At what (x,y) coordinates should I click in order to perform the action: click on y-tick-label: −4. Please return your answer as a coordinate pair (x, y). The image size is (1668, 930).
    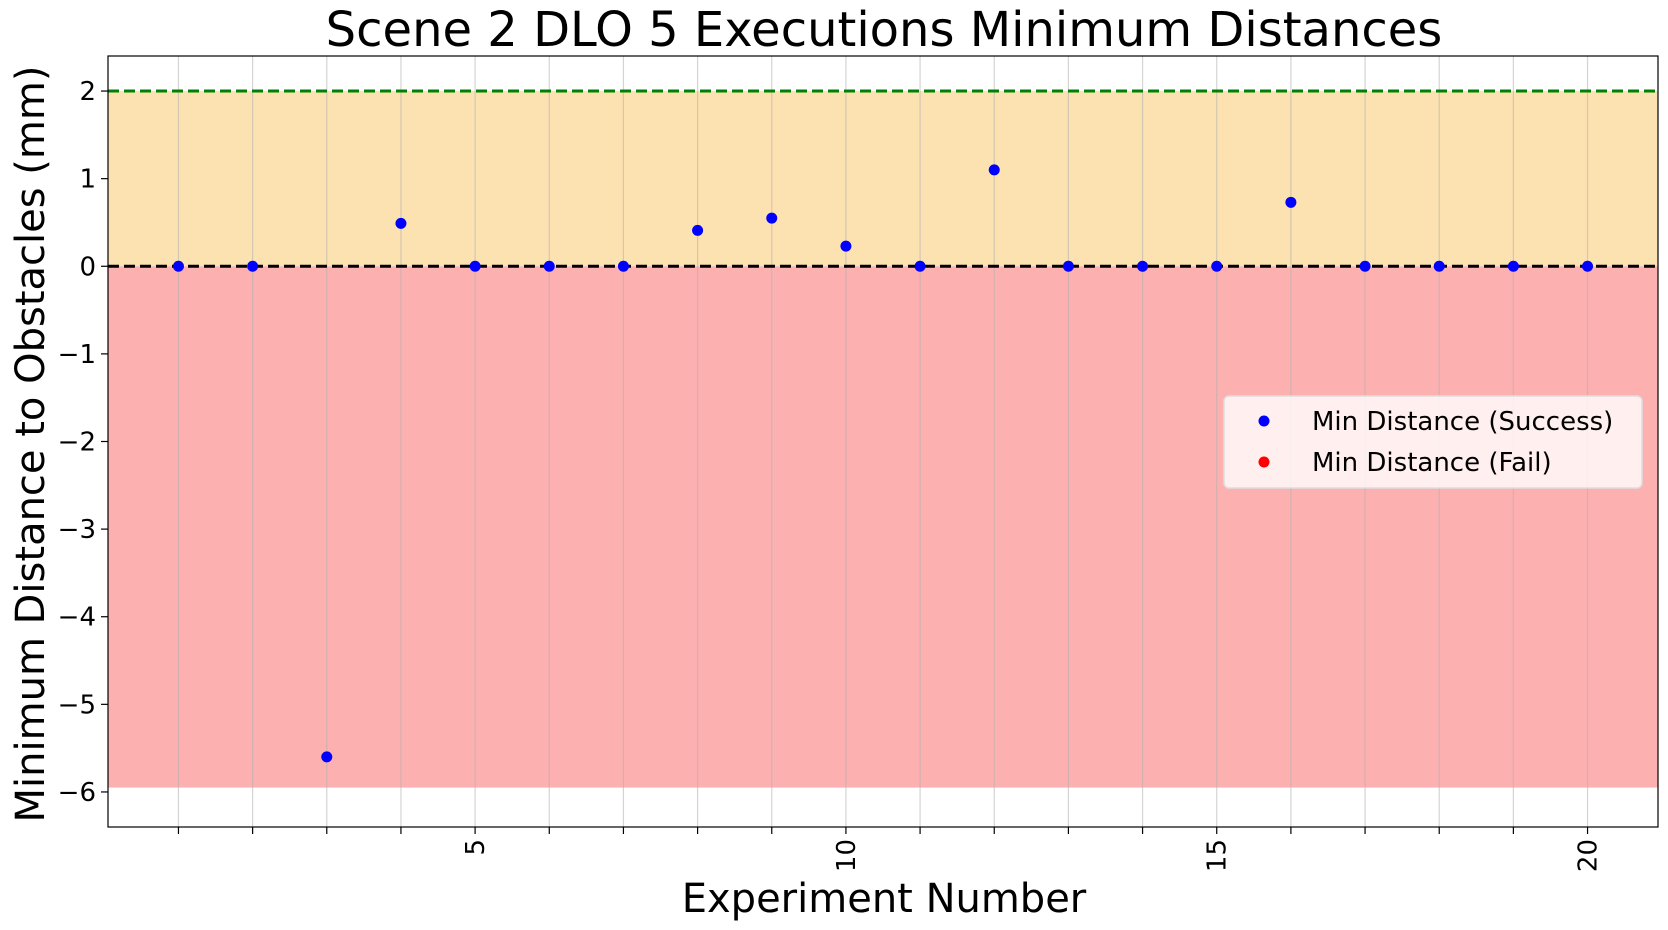
    Looking at the image, I should click on (77, 618).